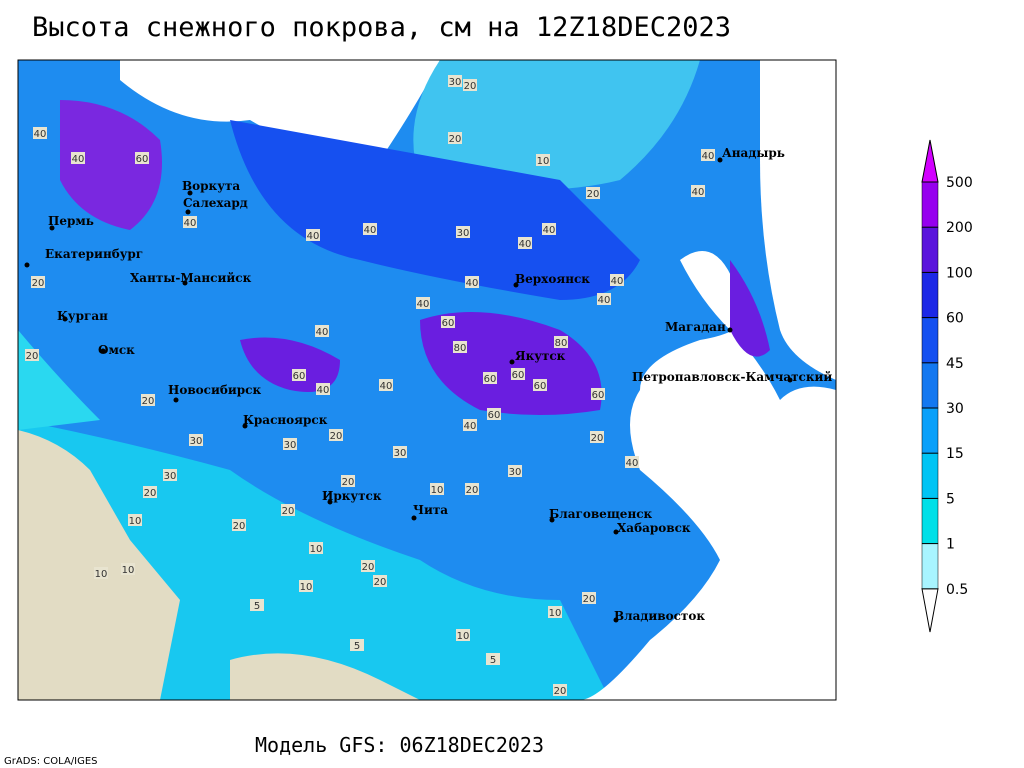 This screenshot has height=768, width=1024. What do you see at coordinates (955, 319) in the screenshot?
I see `colorbar-label: 60` at bounding box center [955, 319].